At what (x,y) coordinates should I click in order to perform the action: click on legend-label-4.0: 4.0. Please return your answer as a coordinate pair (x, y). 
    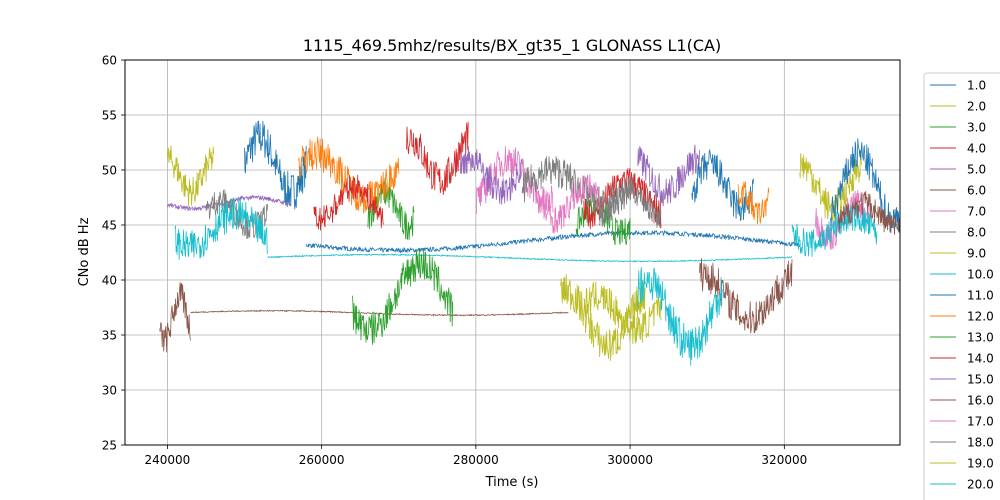
    Looking at the image, I should click on (976, 149).